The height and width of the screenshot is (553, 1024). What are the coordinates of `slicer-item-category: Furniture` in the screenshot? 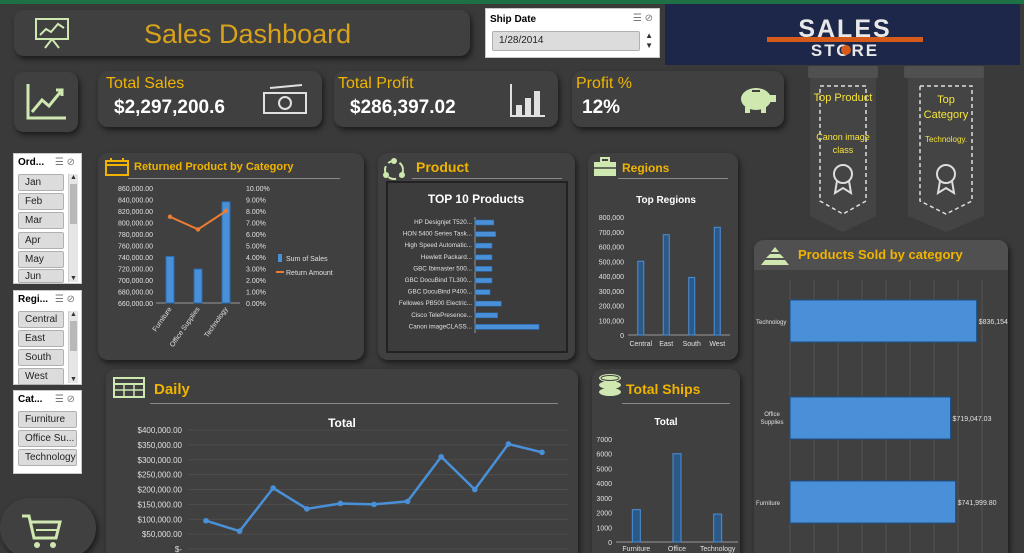 It's located at (47, 419).